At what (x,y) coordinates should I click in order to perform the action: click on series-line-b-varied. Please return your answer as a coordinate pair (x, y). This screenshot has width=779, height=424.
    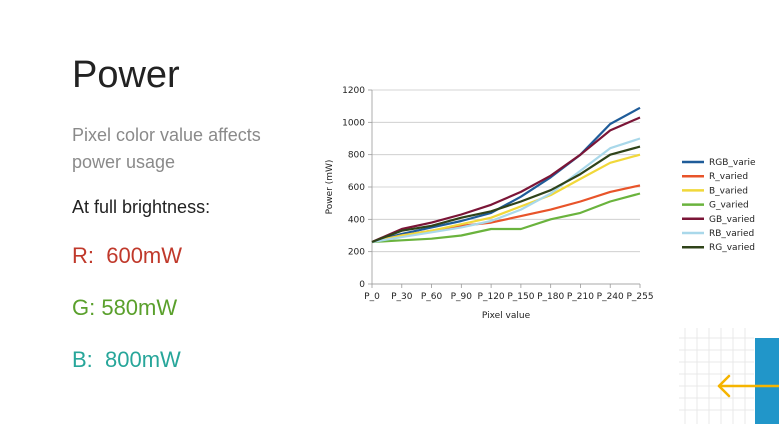
    Looking at the image, I should click on (506, 198).